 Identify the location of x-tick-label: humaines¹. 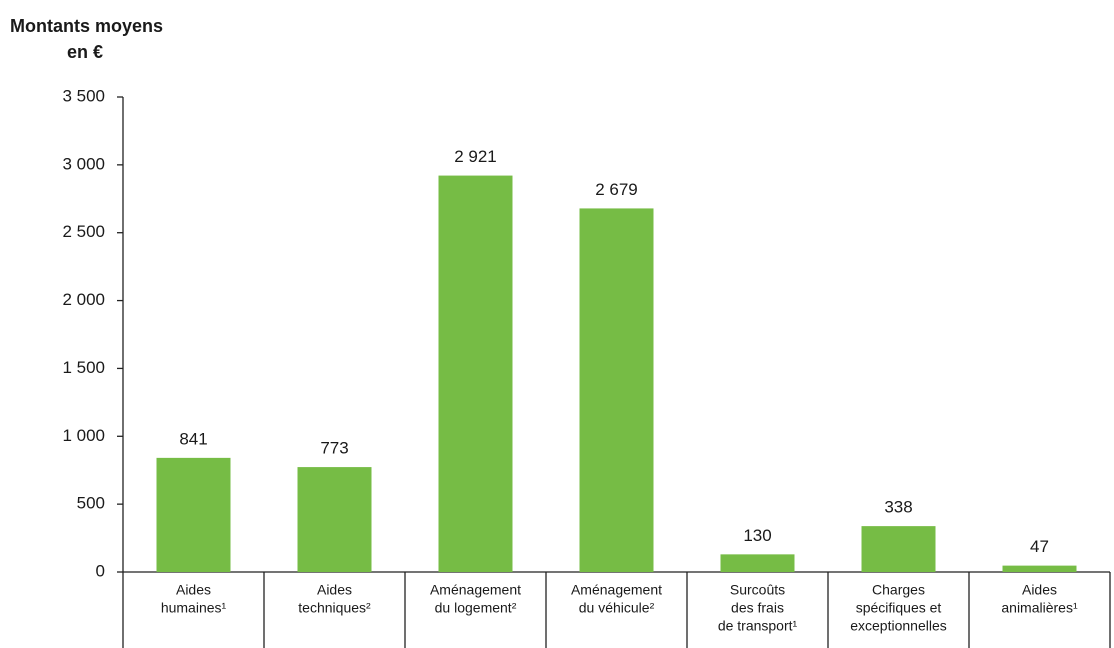
(194, 608).